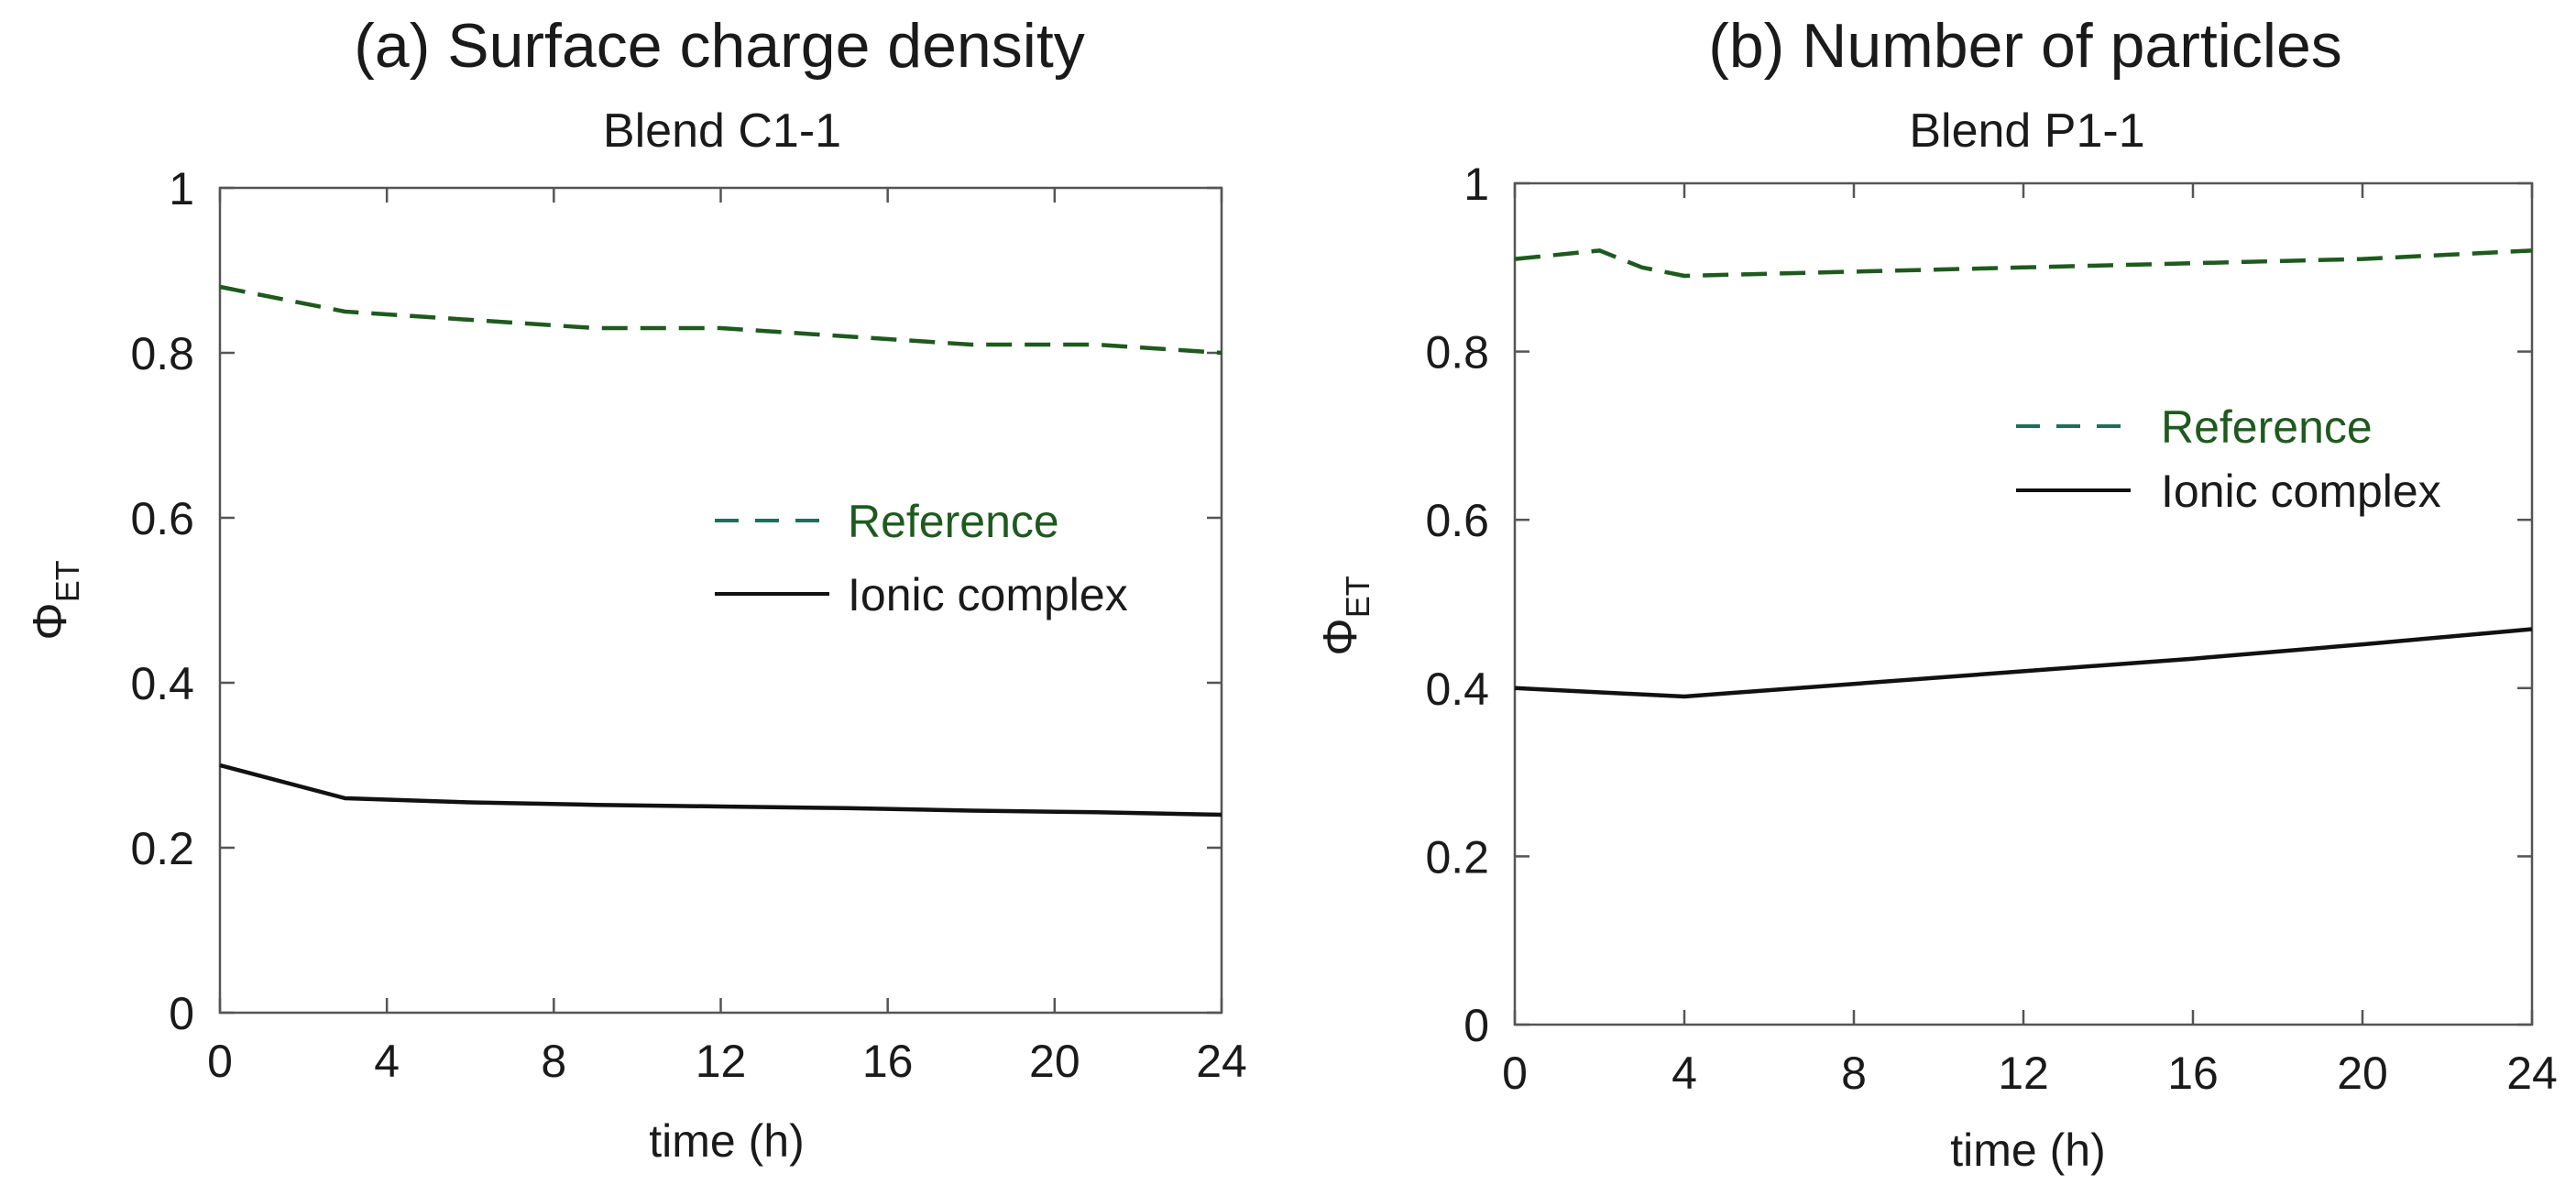  Describe the element at coordinates (2026, 131) in the screenshot. I see `chart-subtitle: Blend P1-1` at that location.